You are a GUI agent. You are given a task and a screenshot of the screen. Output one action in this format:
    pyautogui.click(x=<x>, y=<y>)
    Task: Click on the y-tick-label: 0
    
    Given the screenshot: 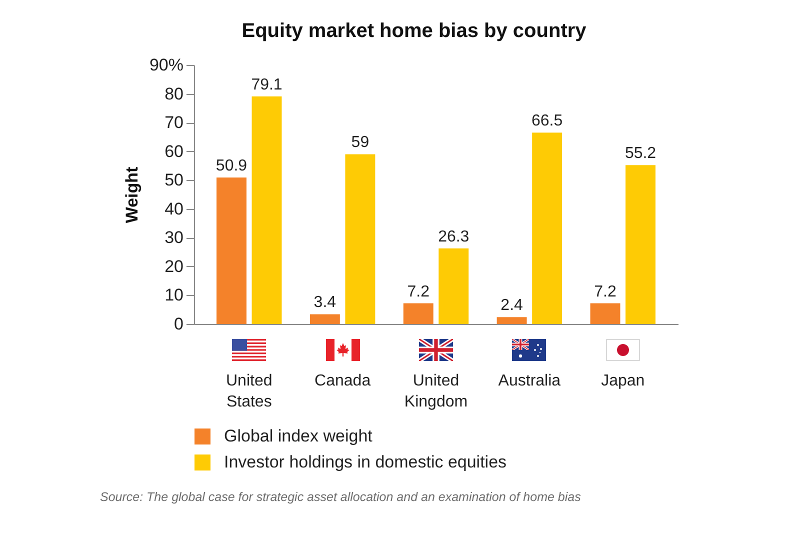 What is the action you would take?
    pyautogui.click(x=179, y=324)
    